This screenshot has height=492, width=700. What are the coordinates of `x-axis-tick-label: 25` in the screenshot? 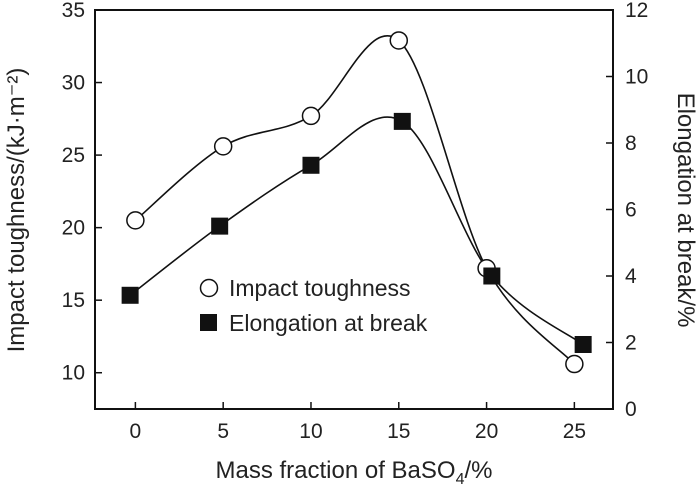 It's located at (574, 431).